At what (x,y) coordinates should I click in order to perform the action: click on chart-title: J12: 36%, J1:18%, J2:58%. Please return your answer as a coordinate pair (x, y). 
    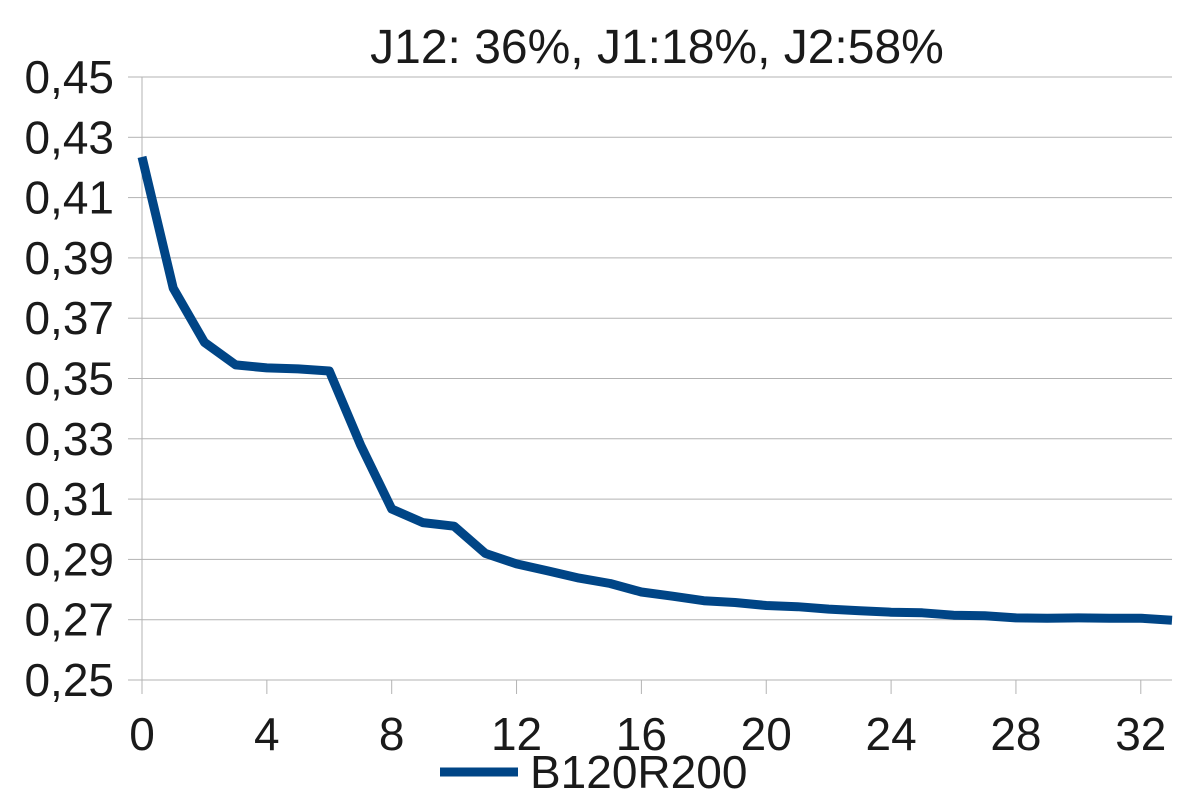
    Looking at the image, I should click on (657, 47).